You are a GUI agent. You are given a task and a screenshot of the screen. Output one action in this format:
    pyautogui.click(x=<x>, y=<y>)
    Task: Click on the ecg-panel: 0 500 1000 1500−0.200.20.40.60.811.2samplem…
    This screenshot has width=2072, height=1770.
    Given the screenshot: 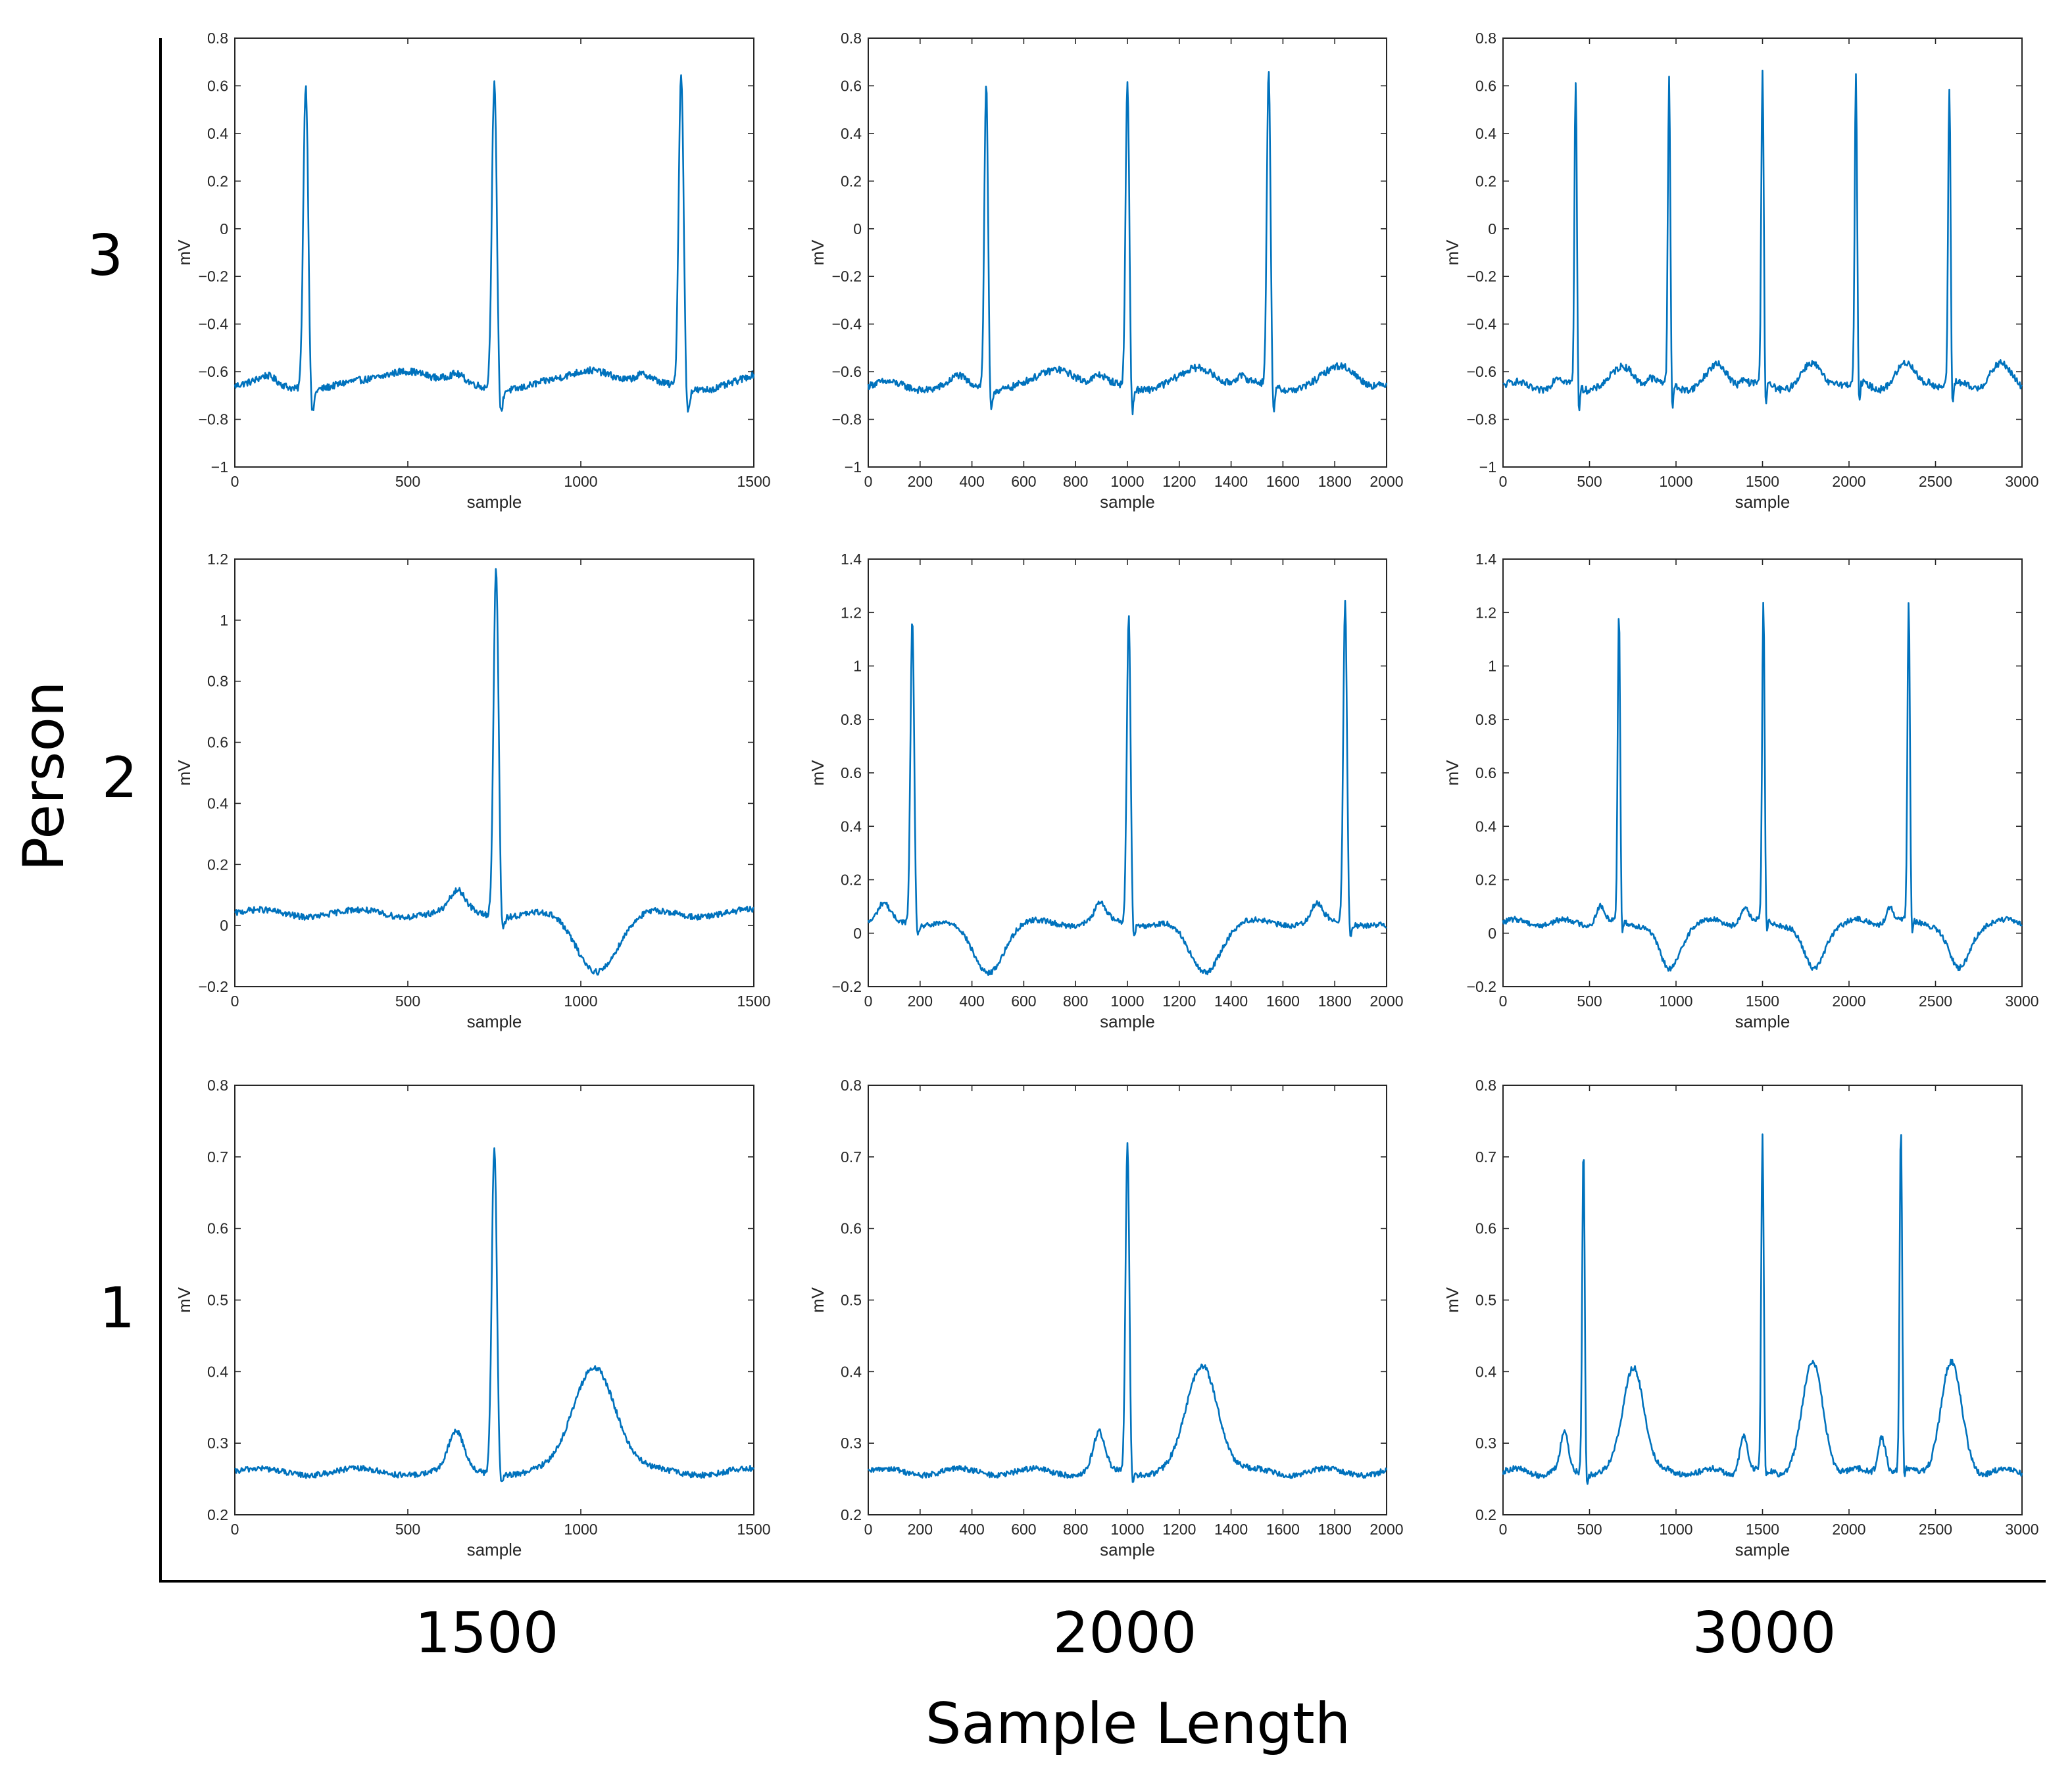 What is the action you would take?
    pyautogui.click(x=472, y=791)
    